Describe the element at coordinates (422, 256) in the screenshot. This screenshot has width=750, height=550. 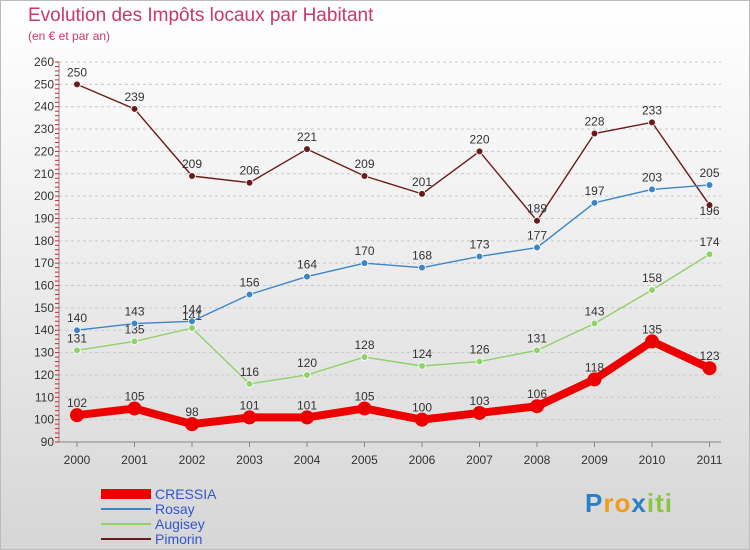
I see `data-label: 168` at that location.